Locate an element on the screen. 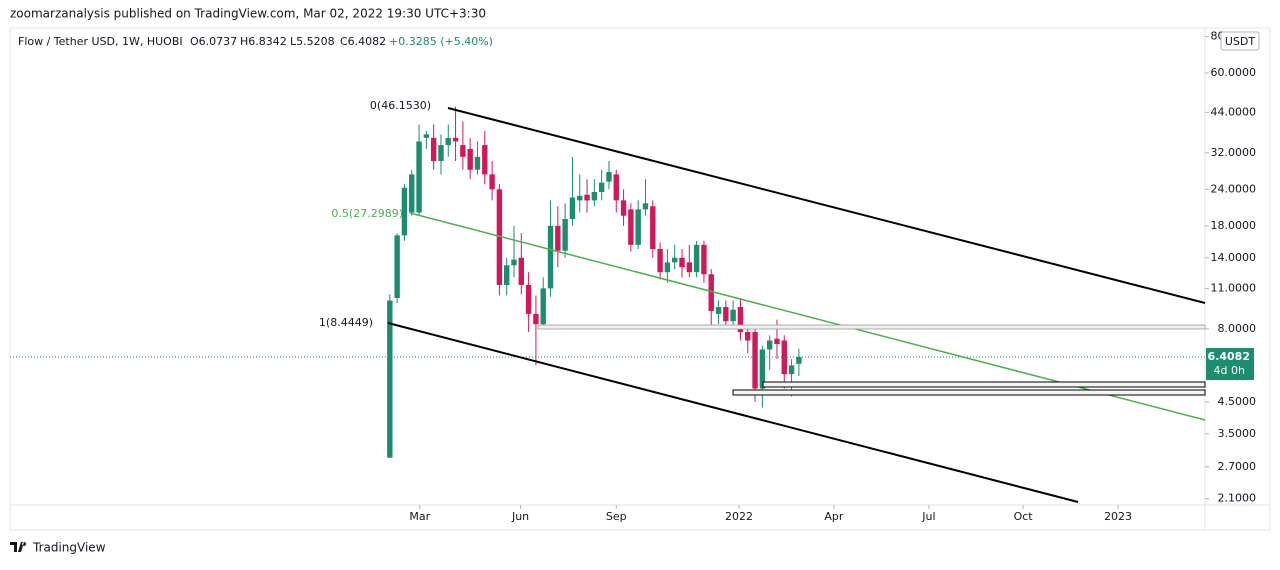  x-tick-label: Oct is located at coordinates (1024, 516).